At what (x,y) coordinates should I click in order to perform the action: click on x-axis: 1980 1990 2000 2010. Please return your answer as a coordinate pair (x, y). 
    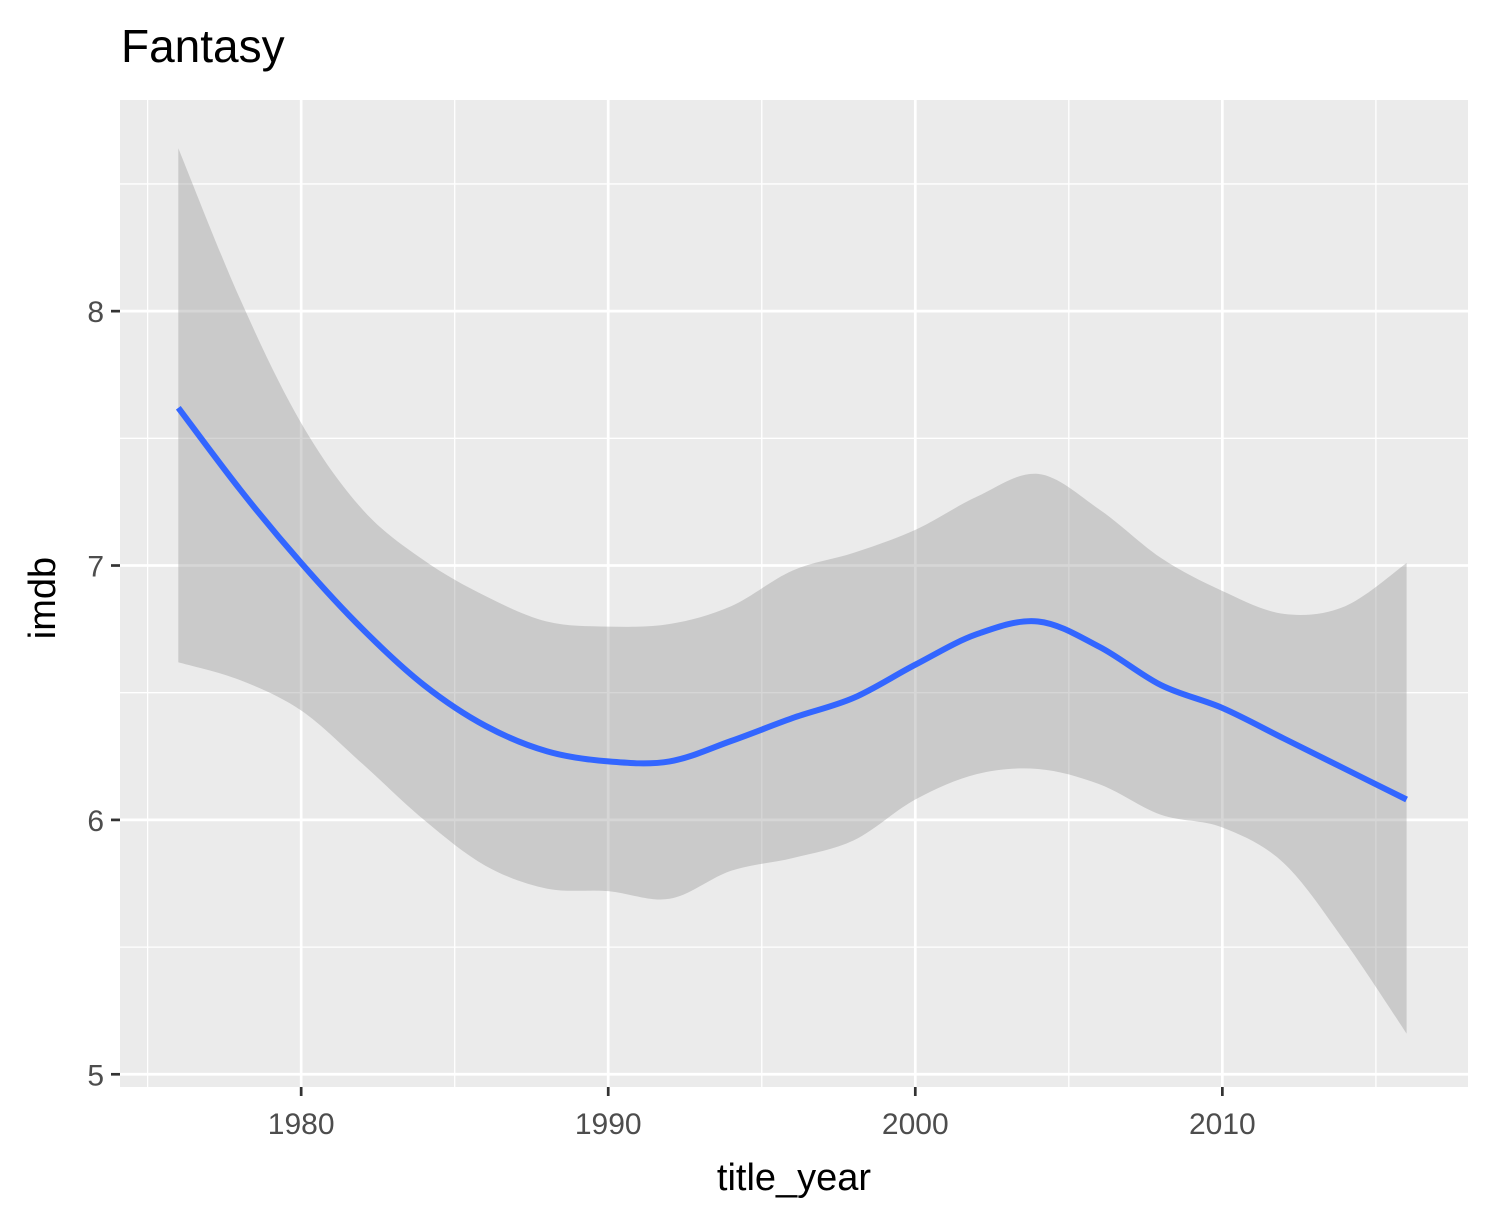
    Looking at the image, I should click on (762, 1114).